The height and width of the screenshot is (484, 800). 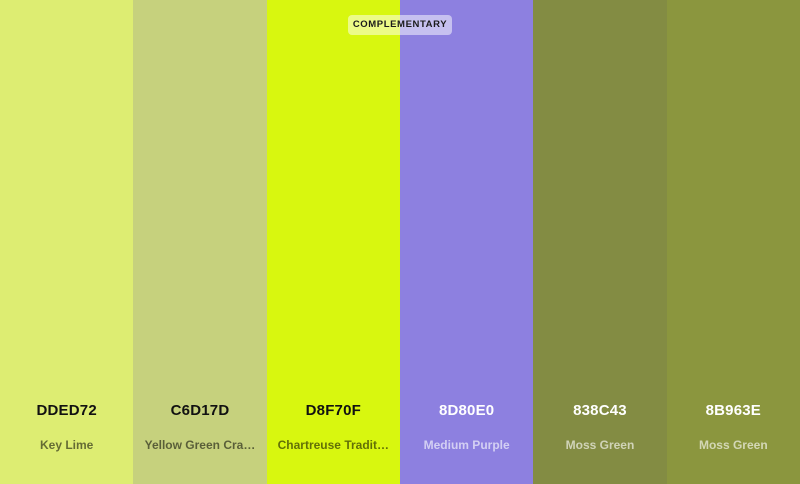 What do you see at coordinates (466, 410) in the screenshot?
I see `hex-code: 8D80E0` at bounding box center [466, 410].